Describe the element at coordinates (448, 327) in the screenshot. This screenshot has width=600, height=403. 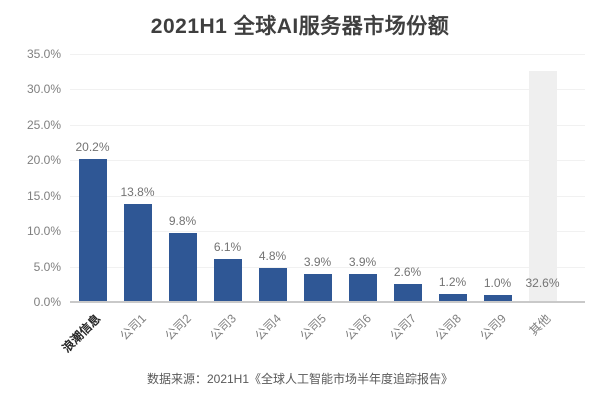
I see `x-tick-label: 公司8` at that location.